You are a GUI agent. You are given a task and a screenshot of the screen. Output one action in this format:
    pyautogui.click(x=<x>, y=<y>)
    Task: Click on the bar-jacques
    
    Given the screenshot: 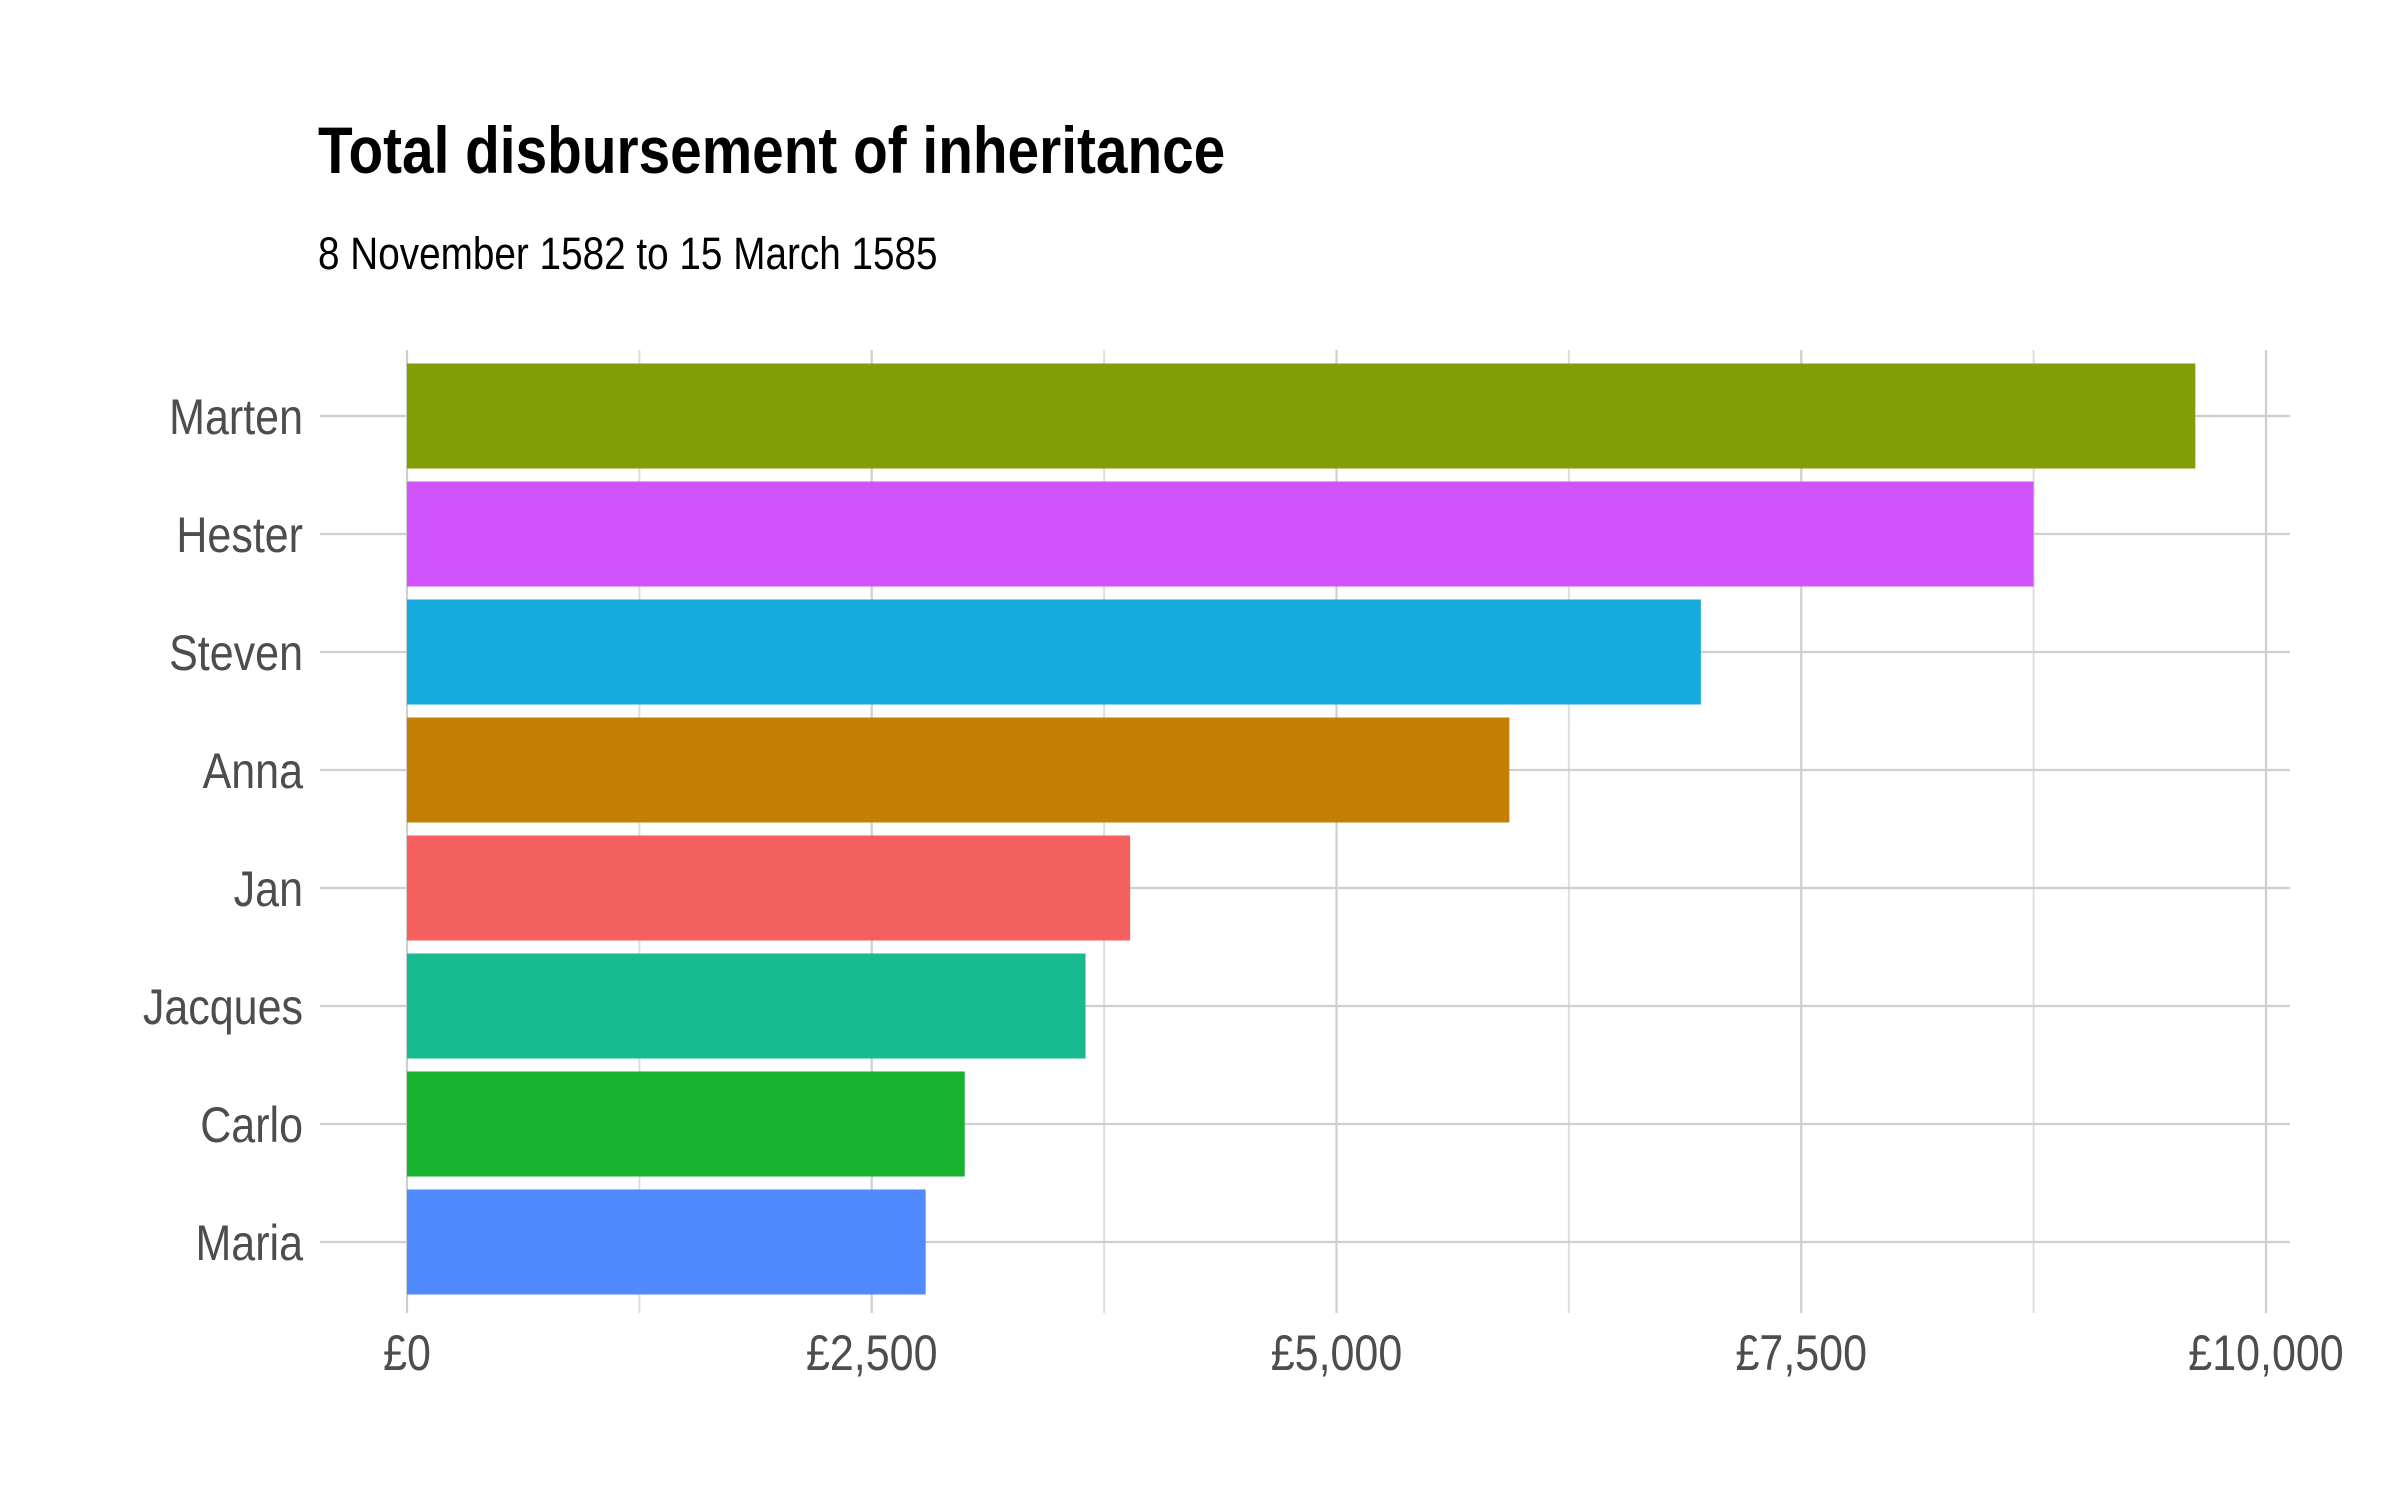 What is the action you would take?
    pyautogui.click(x=746, y=1006)
    